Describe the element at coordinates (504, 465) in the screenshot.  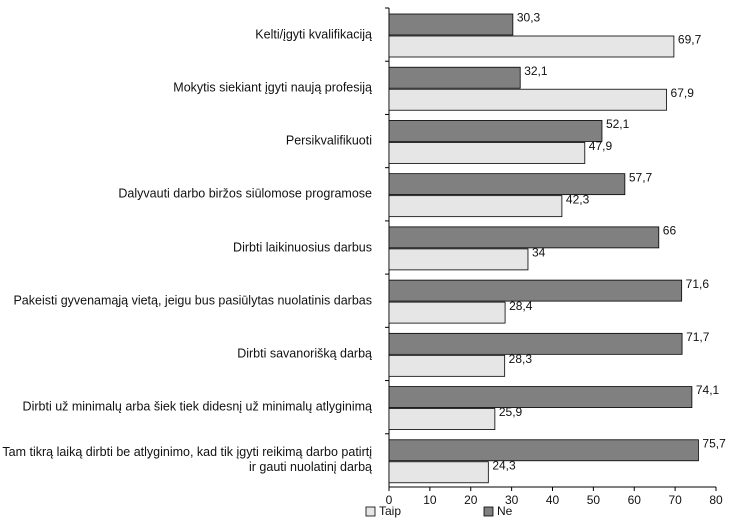
I see `value-label: 24,3` at that location.